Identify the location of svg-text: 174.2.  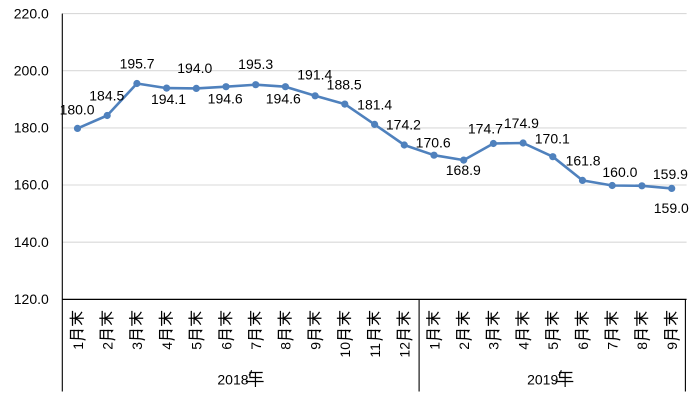
(403, 124).